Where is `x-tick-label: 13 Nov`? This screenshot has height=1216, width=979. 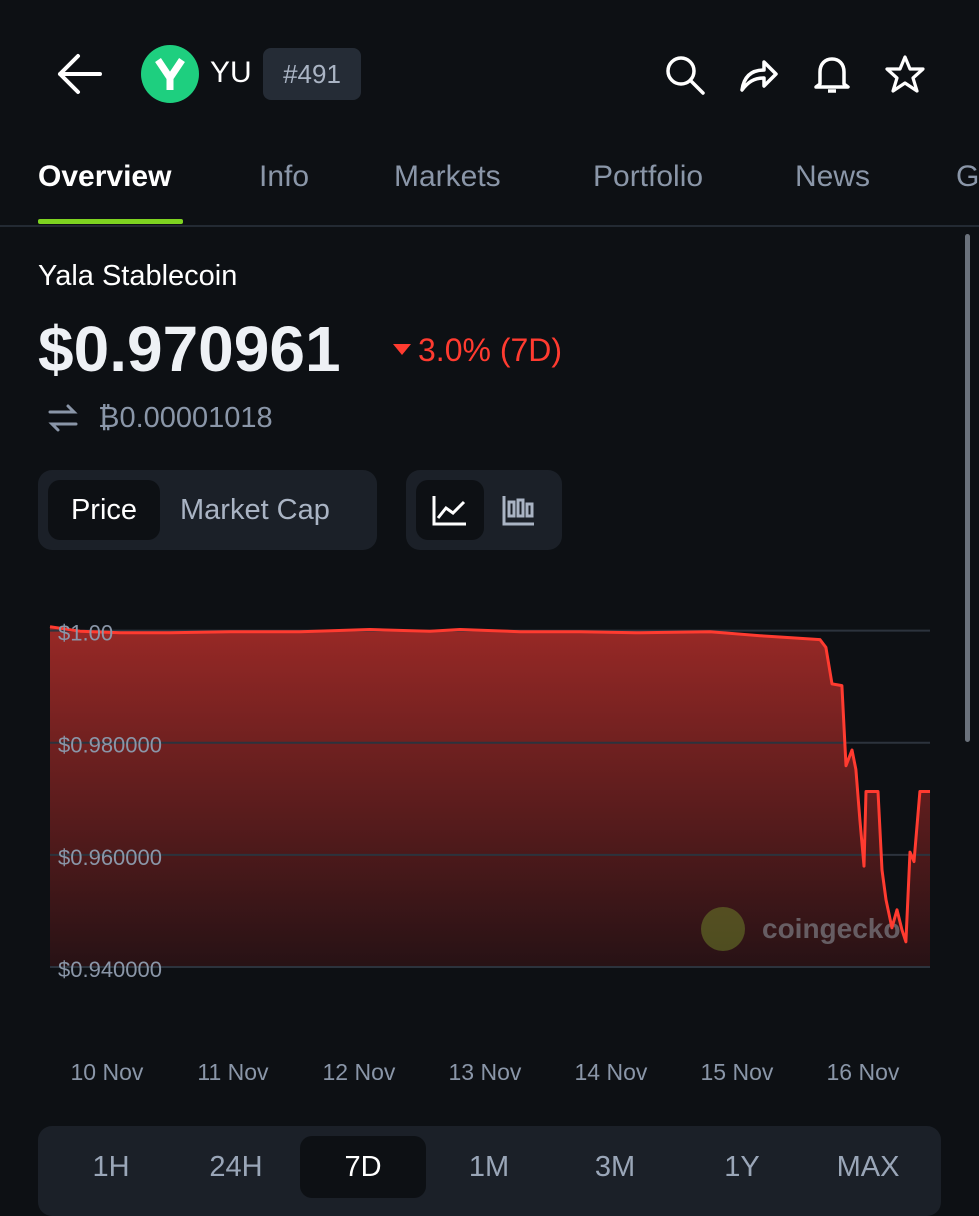
x-tick-label: 13 Nov is located at coordinates (485, 1072).